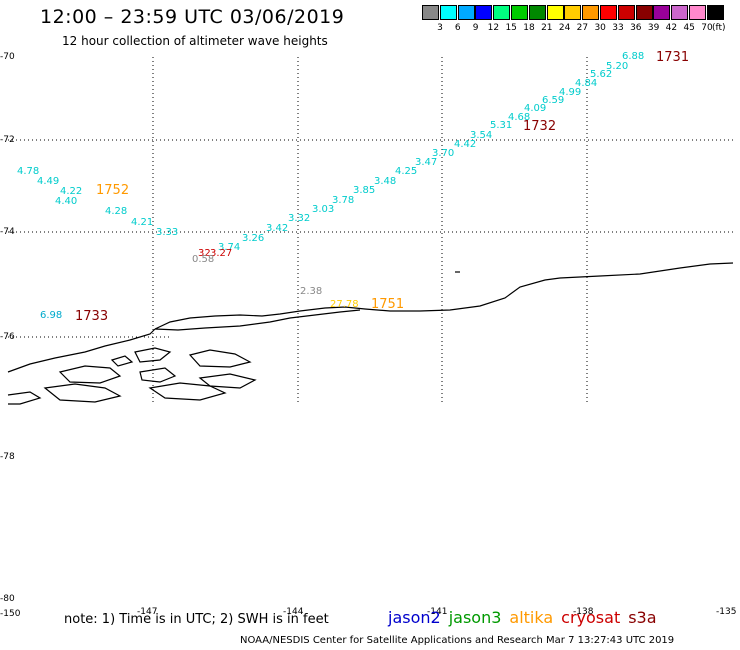  Describe the element at coordinates (299, 218) in the screenshot. I see `wave-height-value: 3.32` at that location.